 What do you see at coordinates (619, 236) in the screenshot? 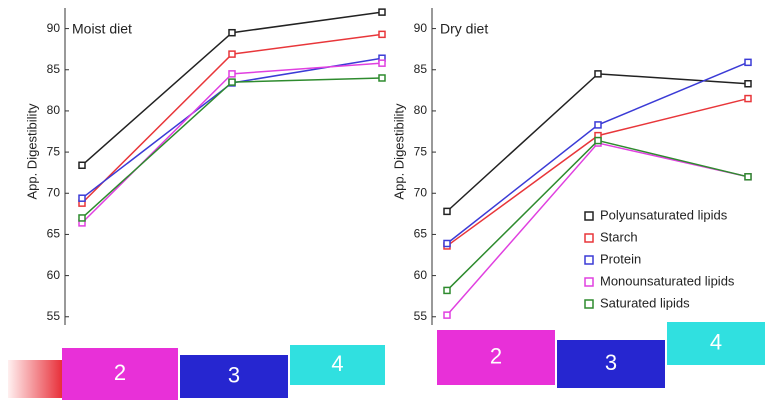
I see `legend-label: Starch` at bounding box center [619, 236].